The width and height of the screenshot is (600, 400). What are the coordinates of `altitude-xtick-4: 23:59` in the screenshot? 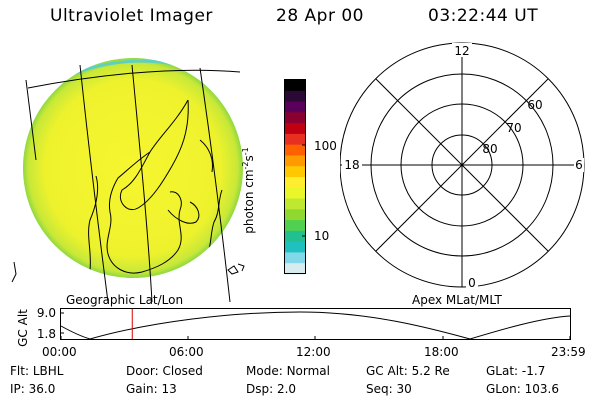 It's located at (568, 352).